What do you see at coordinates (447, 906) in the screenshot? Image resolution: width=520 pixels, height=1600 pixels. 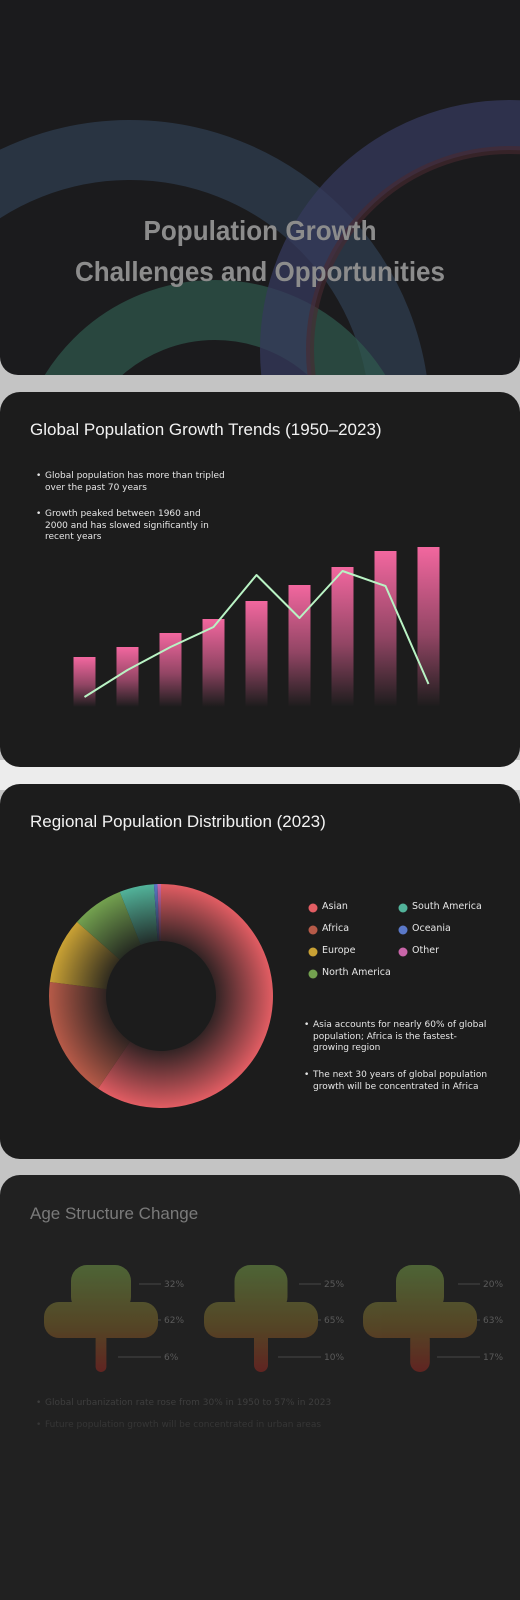 I see `legend-label: South America` at bounding box center [447, 906].